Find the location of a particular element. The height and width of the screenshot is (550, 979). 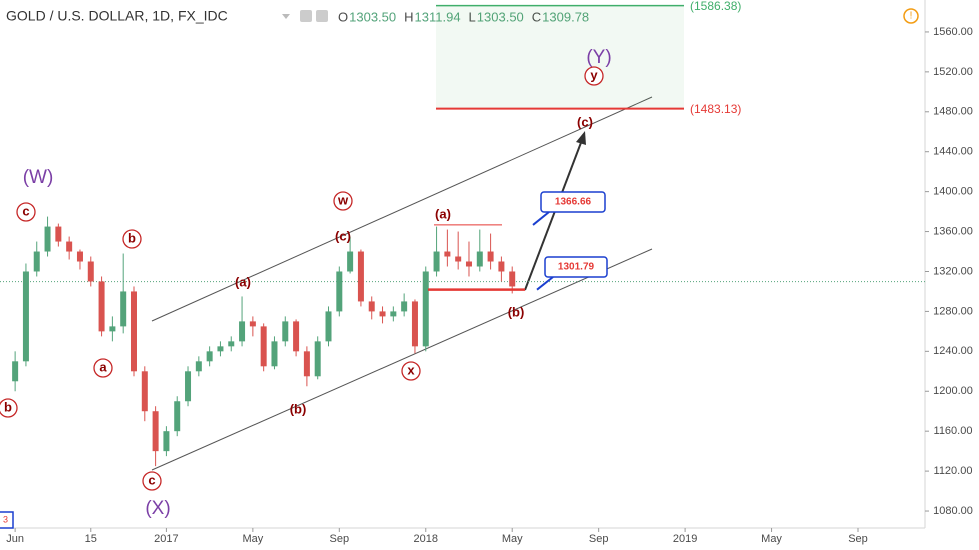

wave-label: w is located at coordinates (343, 199).